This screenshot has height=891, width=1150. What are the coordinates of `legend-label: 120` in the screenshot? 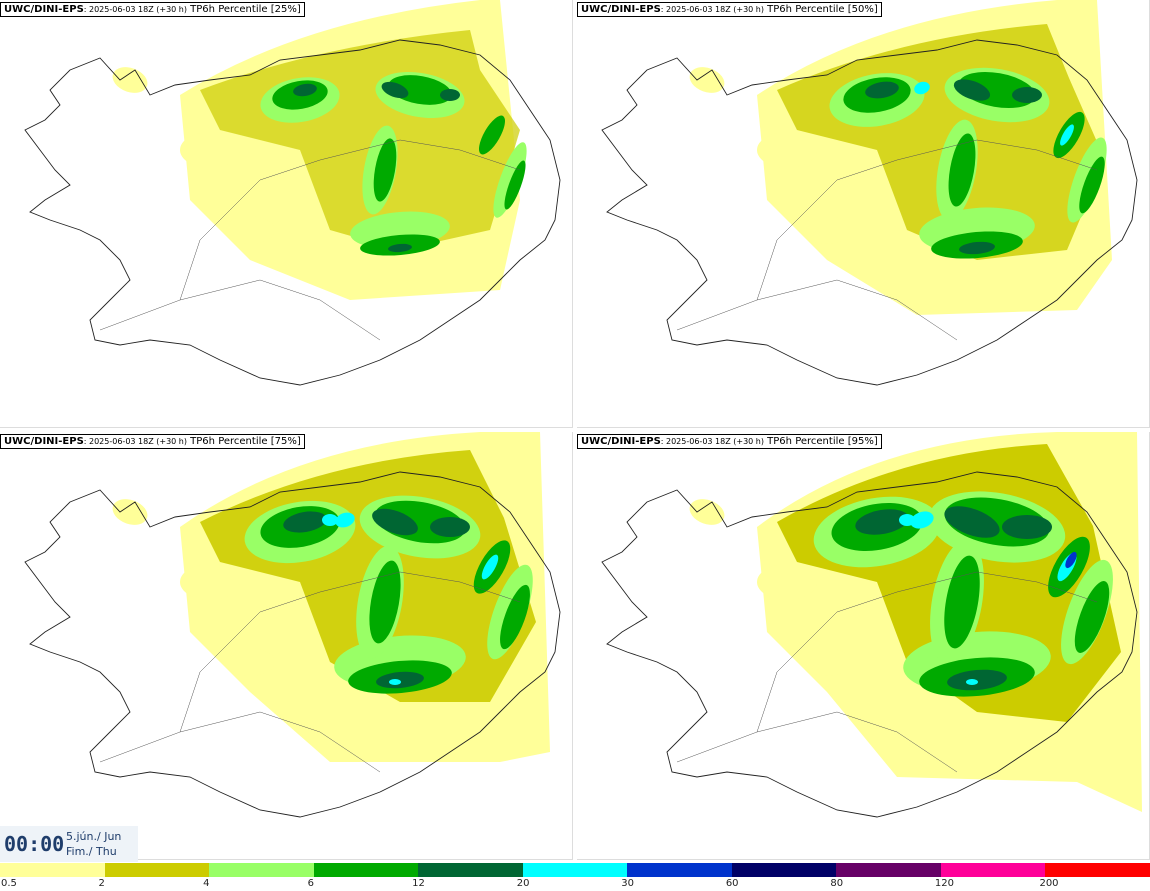 It's located at (944, 883).